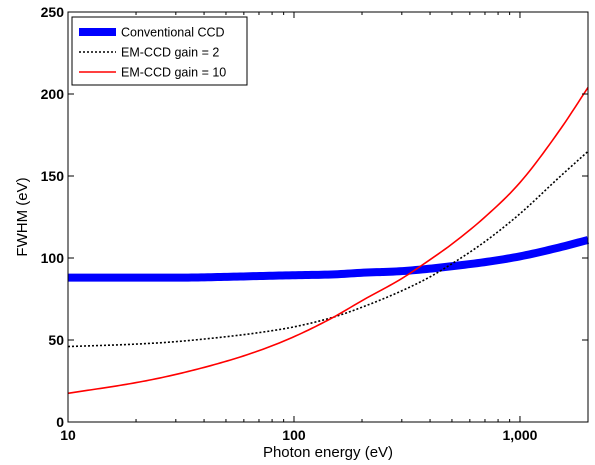  I want to click on y-tick-label: 250, so click(53, 12).